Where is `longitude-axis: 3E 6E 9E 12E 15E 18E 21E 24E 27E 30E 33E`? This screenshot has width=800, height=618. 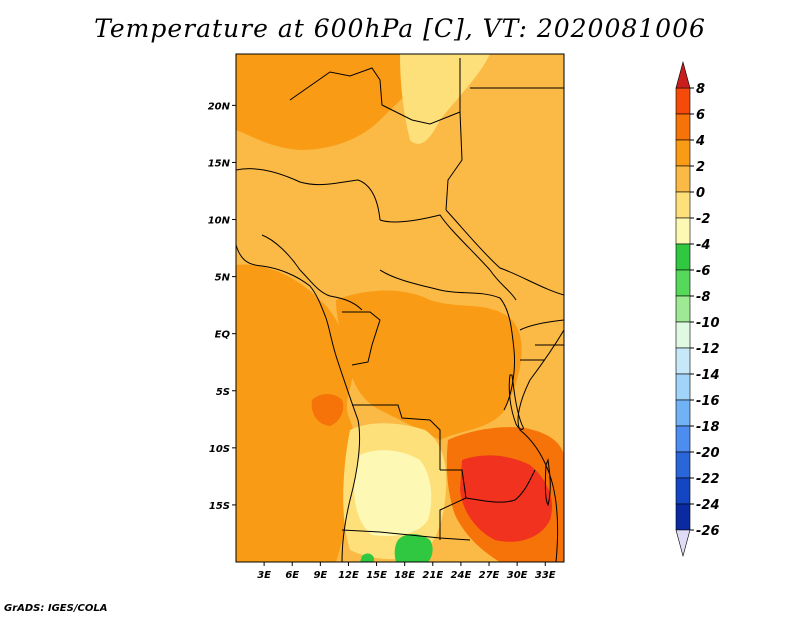 longitude-axis: 3E 6E 9E 12E 15E 18E 21E 24E 27E 30E 33E is located at coordinates (406, 571).